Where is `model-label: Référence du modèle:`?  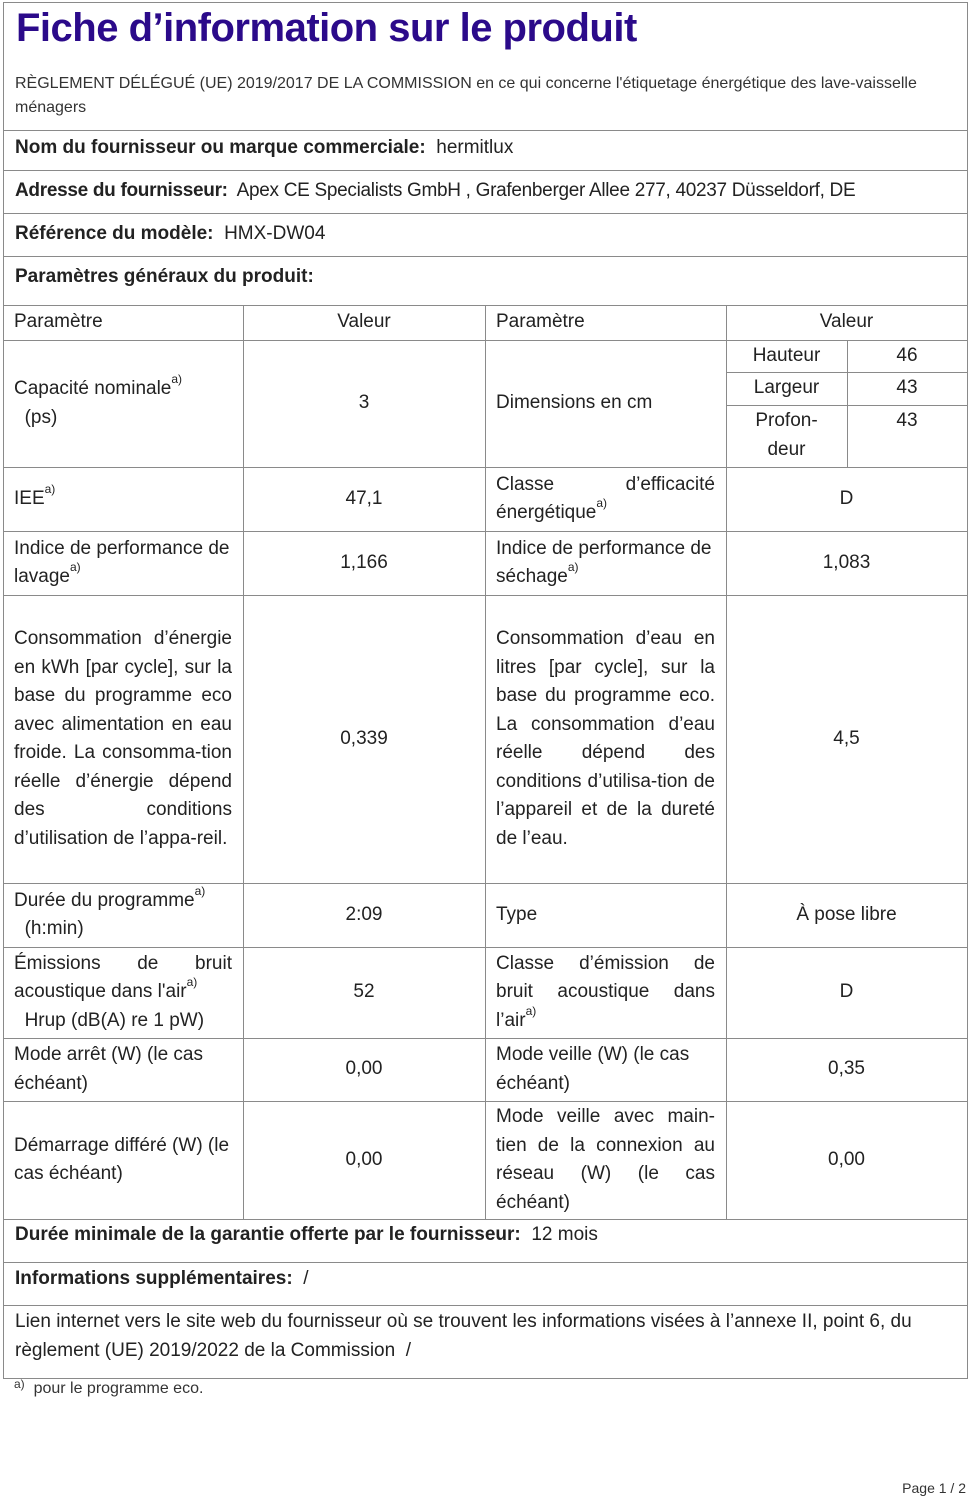
model-label: Référence du modèle: is located at coordinates (114, 233).